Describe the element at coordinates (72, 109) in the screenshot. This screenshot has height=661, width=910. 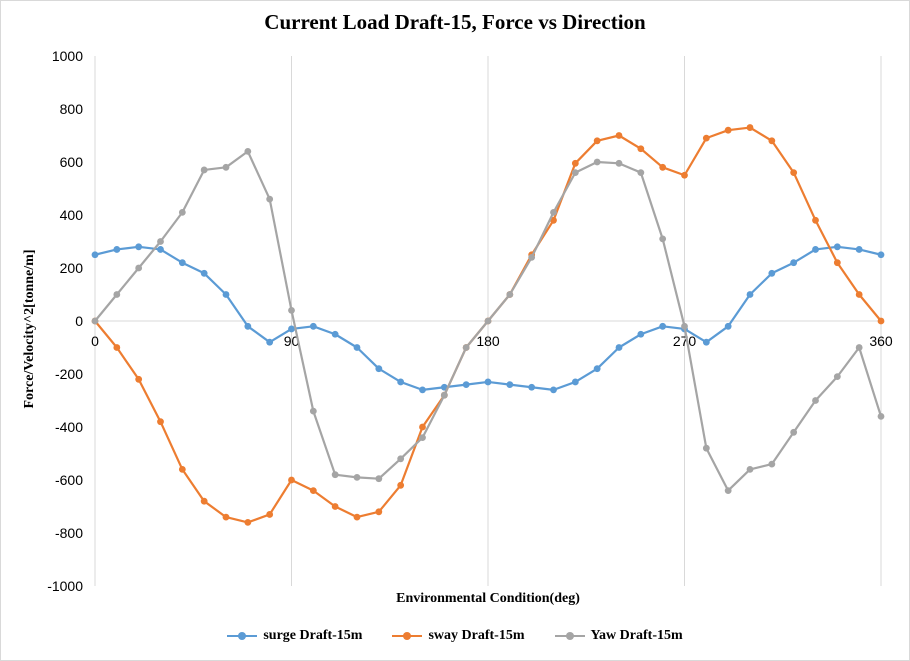
I see `y-tick-label: 800` at that location.